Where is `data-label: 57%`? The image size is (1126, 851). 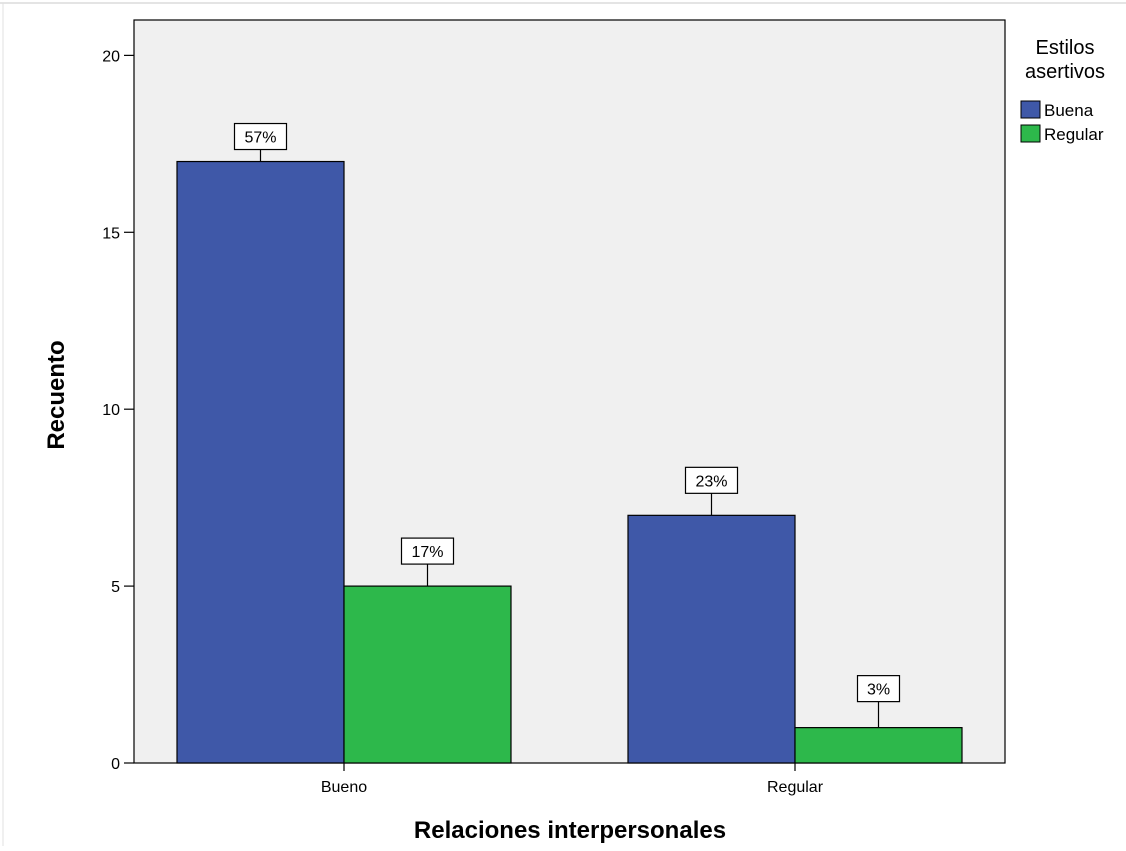
data-label: 57% is located at coordinates (260, 138).